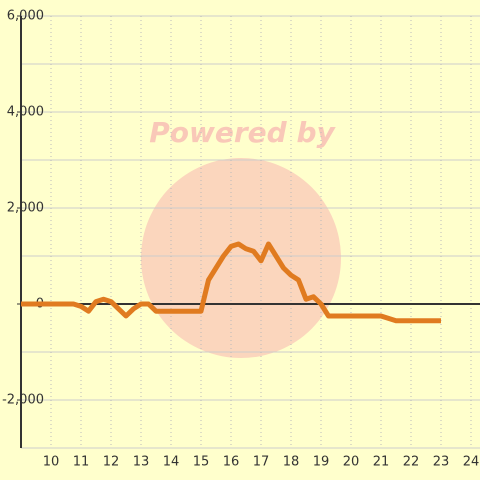 This screenshot has width=480, height=480. I want to click on x-tick-label: 16, so click(231, 462).